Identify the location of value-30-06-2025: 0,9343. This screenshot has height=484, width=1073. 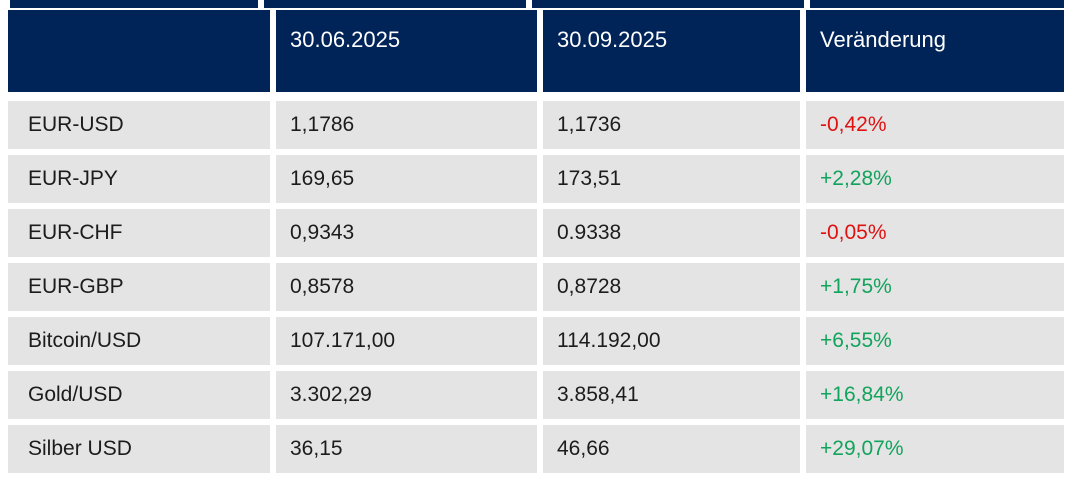
(406, 233).